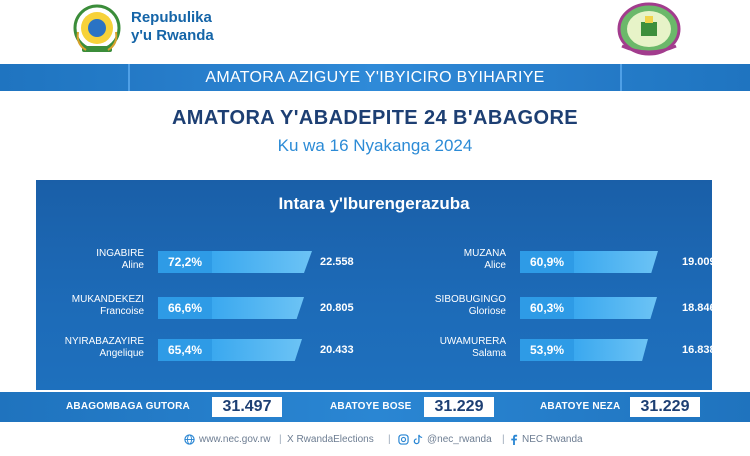  What do you see at coordinates (128, 406) in the screenshot?
I see `eligible-voters-label: ABAGOMBAGA GUTORA` at bounding box center [128, 406].